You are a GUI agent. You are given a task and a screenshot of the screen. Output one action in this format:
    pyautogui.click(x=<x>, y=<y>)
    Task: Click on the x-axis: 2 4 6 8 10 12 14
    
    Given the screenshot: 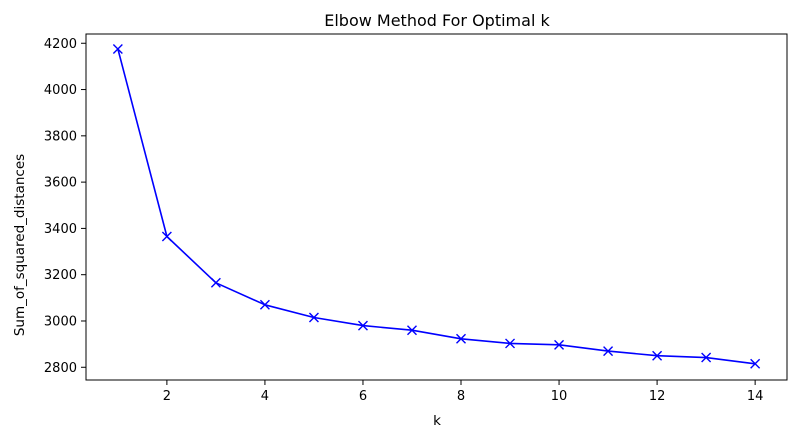 What is the action you would take?
    pyautogui.click(x=463, y=392)
    